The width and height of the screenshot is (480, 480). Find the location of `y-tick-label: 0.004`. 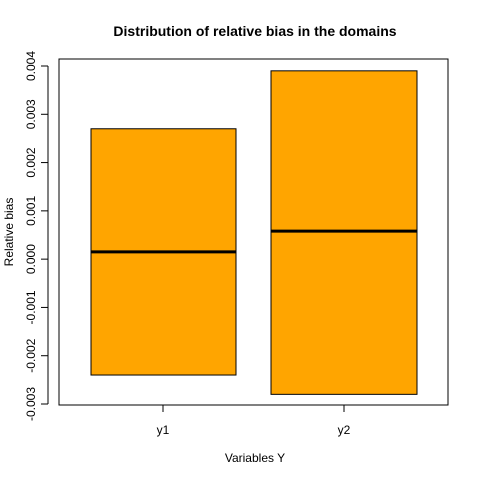

y-tick-label: 0.004 is located at coordinates (31, 66).